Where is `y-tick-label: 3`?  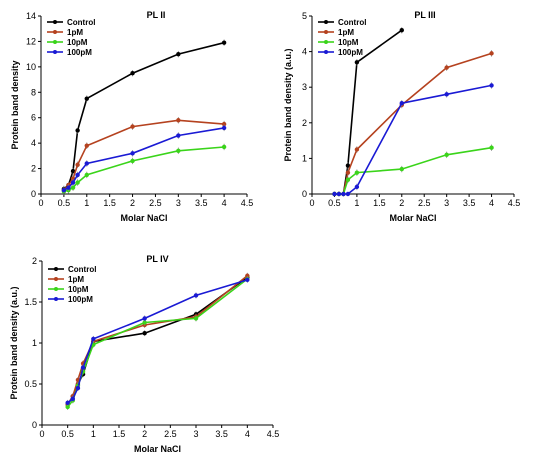 y-tick-label: 3 is located at coordinates (304, 87).